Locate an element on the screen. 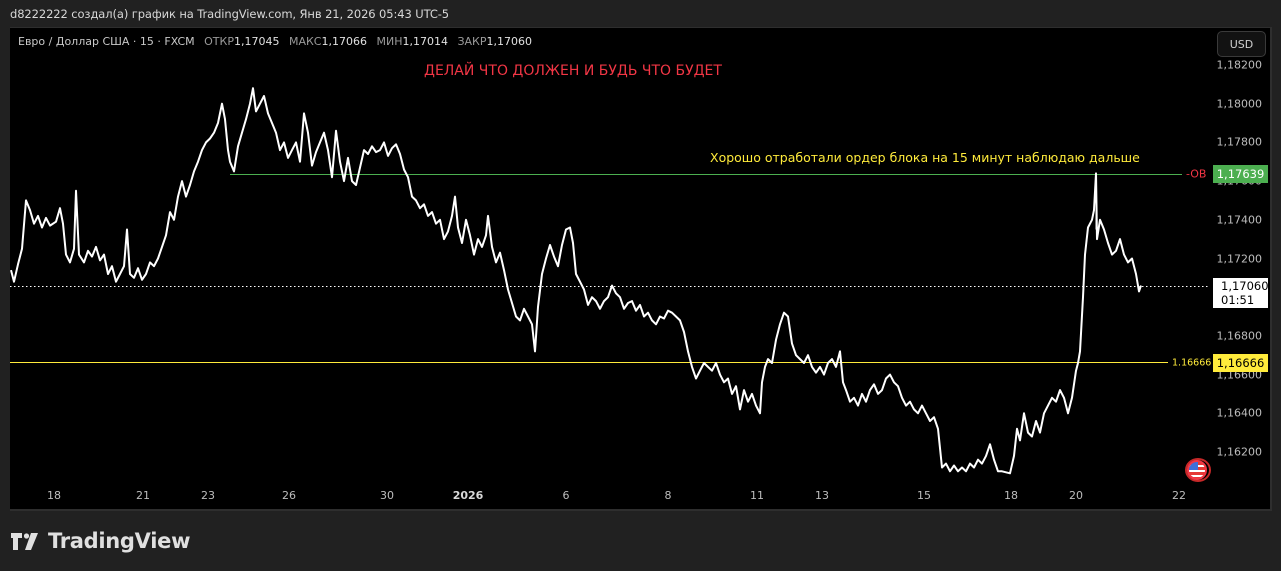 The width and height of the screenshot is (1281, 571). time-tick-label: 30 is located at coordinates (387, 495).